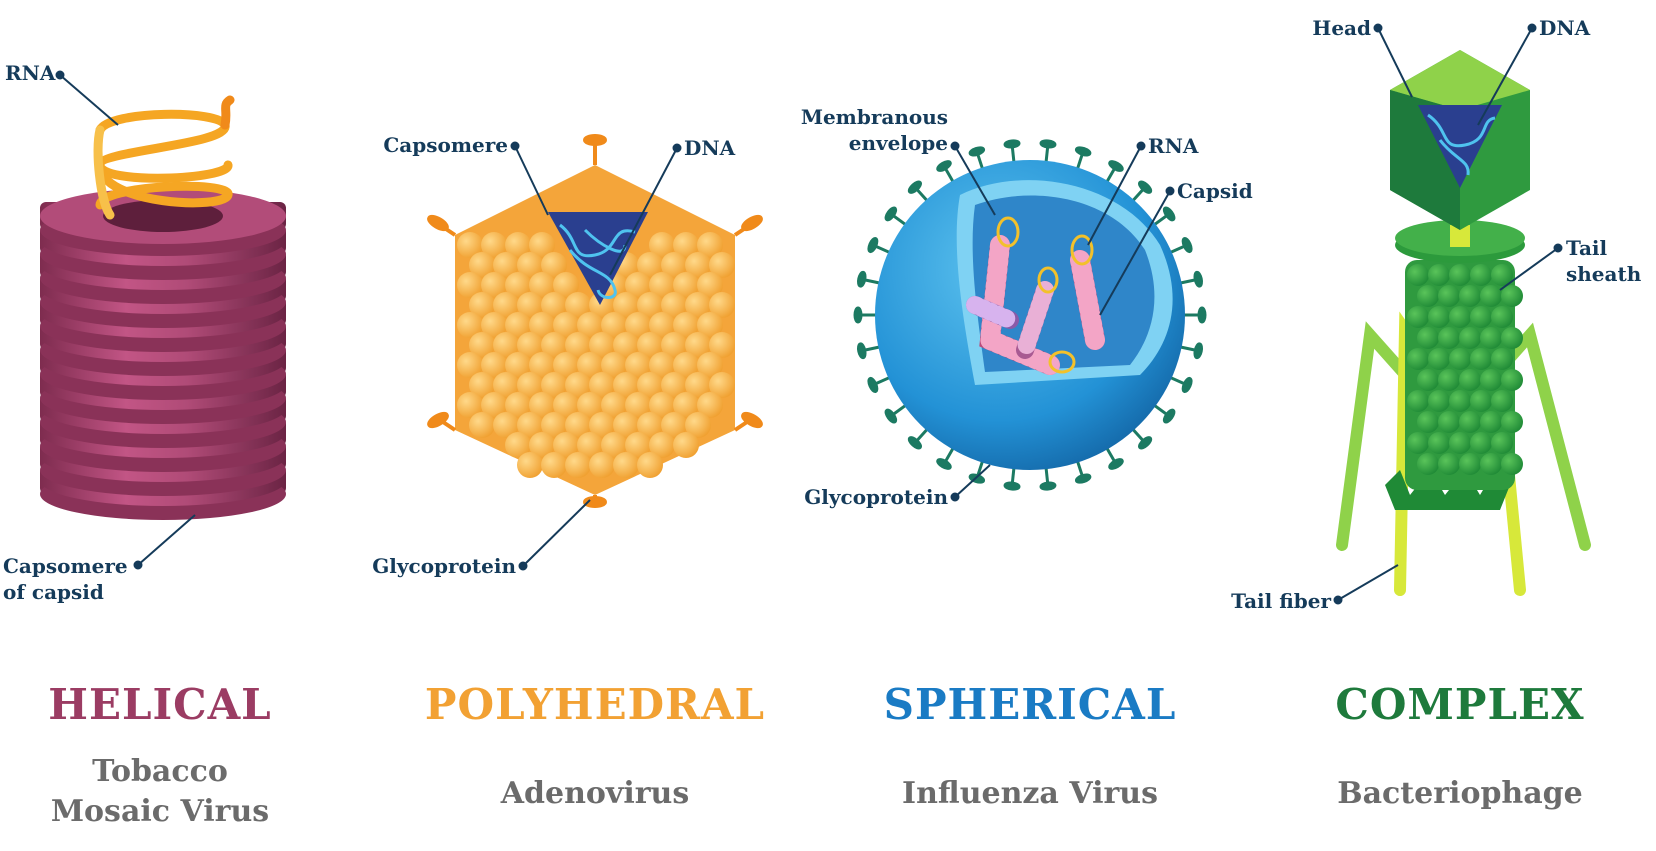 The width and height of the screenshot is (1656, 851). What do you see at coordinates (595, 704) in the screenshot?
I see `polyhedral-title: POLYHEDRAL` at bounding box center [595, 704].